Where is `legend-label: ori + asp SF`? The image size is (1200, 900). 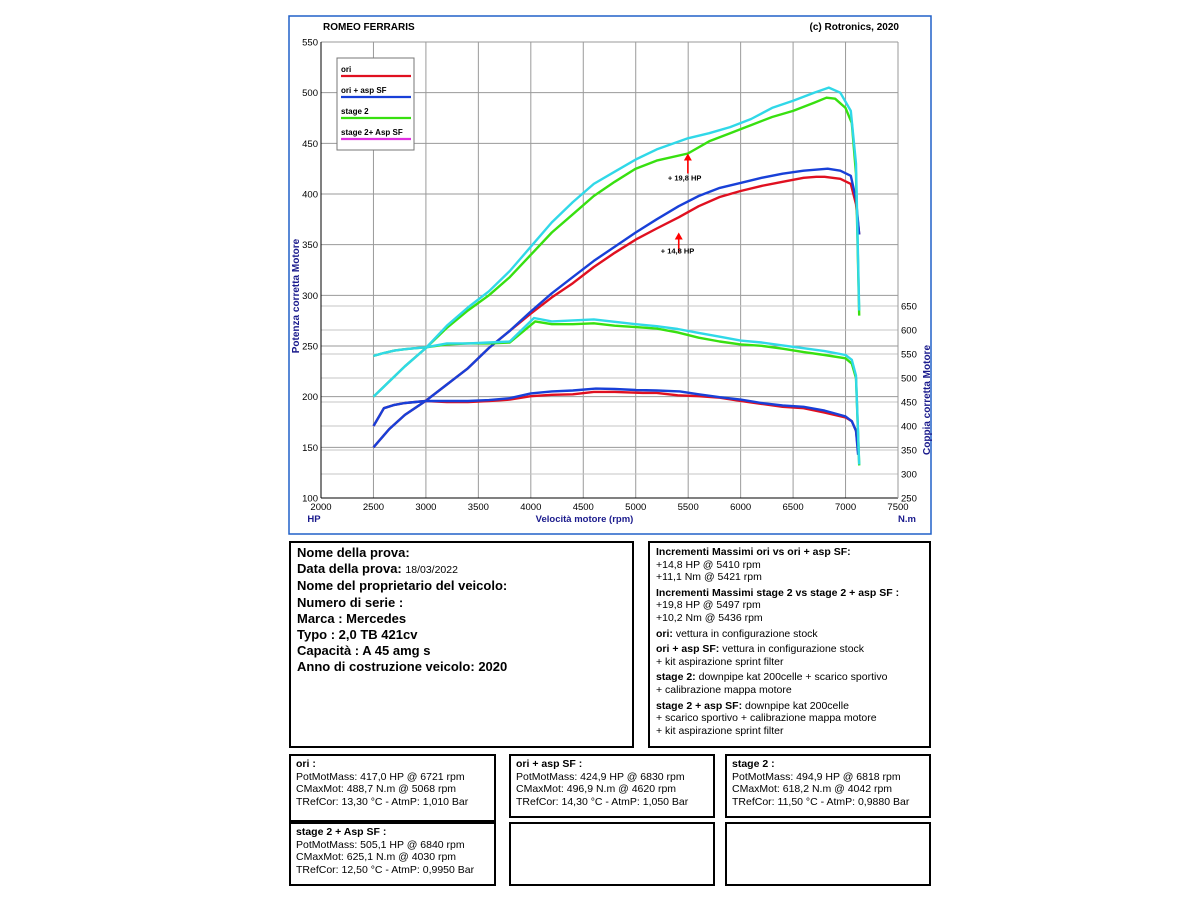 legend-label: ori + asp SF is located at coordinates (364, 90).